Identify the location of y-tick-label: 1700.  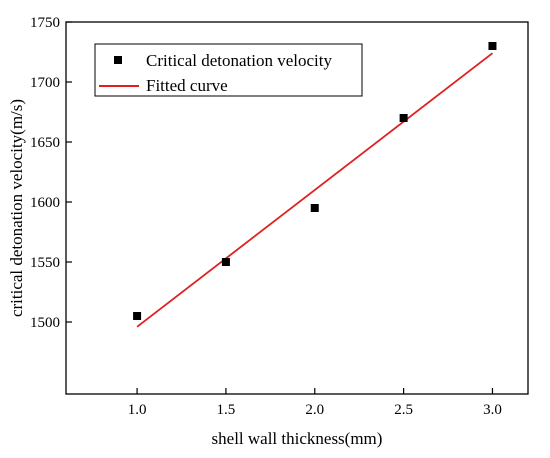
(45, 83).